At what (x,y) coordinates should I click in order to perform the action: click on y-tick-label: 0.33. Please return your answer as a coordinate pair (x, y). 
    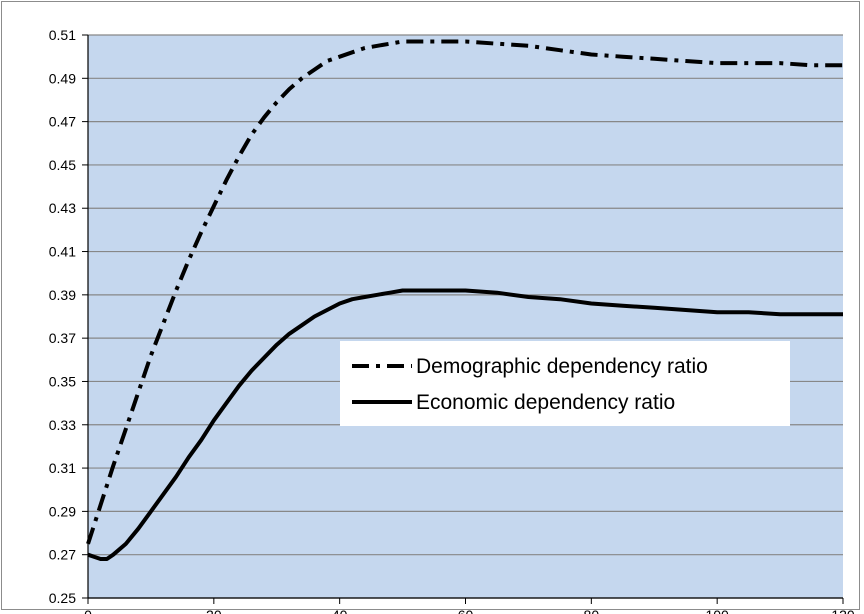
    Looking at the image, I should click on (62, 425).